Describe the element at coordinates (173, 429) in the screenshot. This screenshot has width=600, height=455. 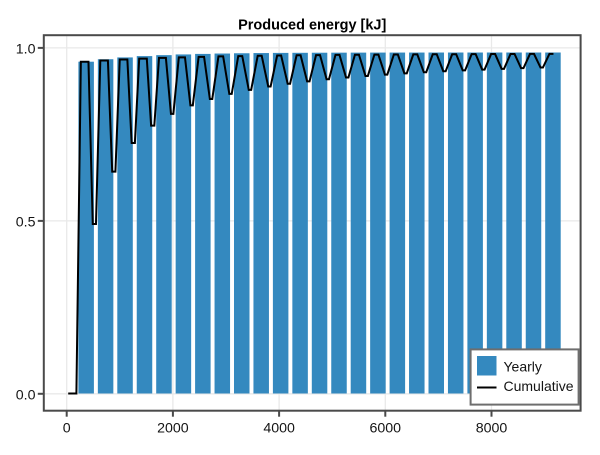
I see `svg-text: 2000` at that location.